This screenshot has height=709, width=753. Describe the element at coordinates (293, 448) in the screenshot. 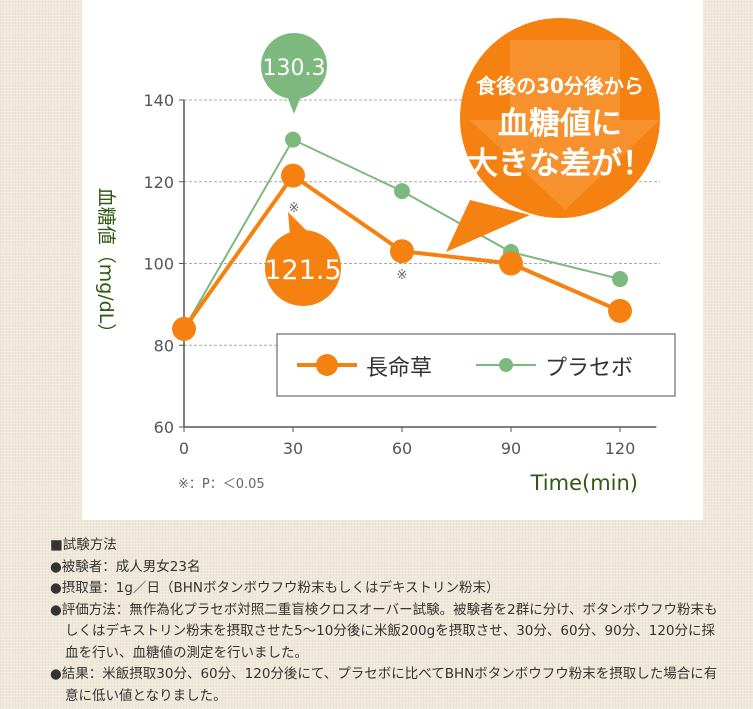

I see `x-tick-label: 30` at that location.